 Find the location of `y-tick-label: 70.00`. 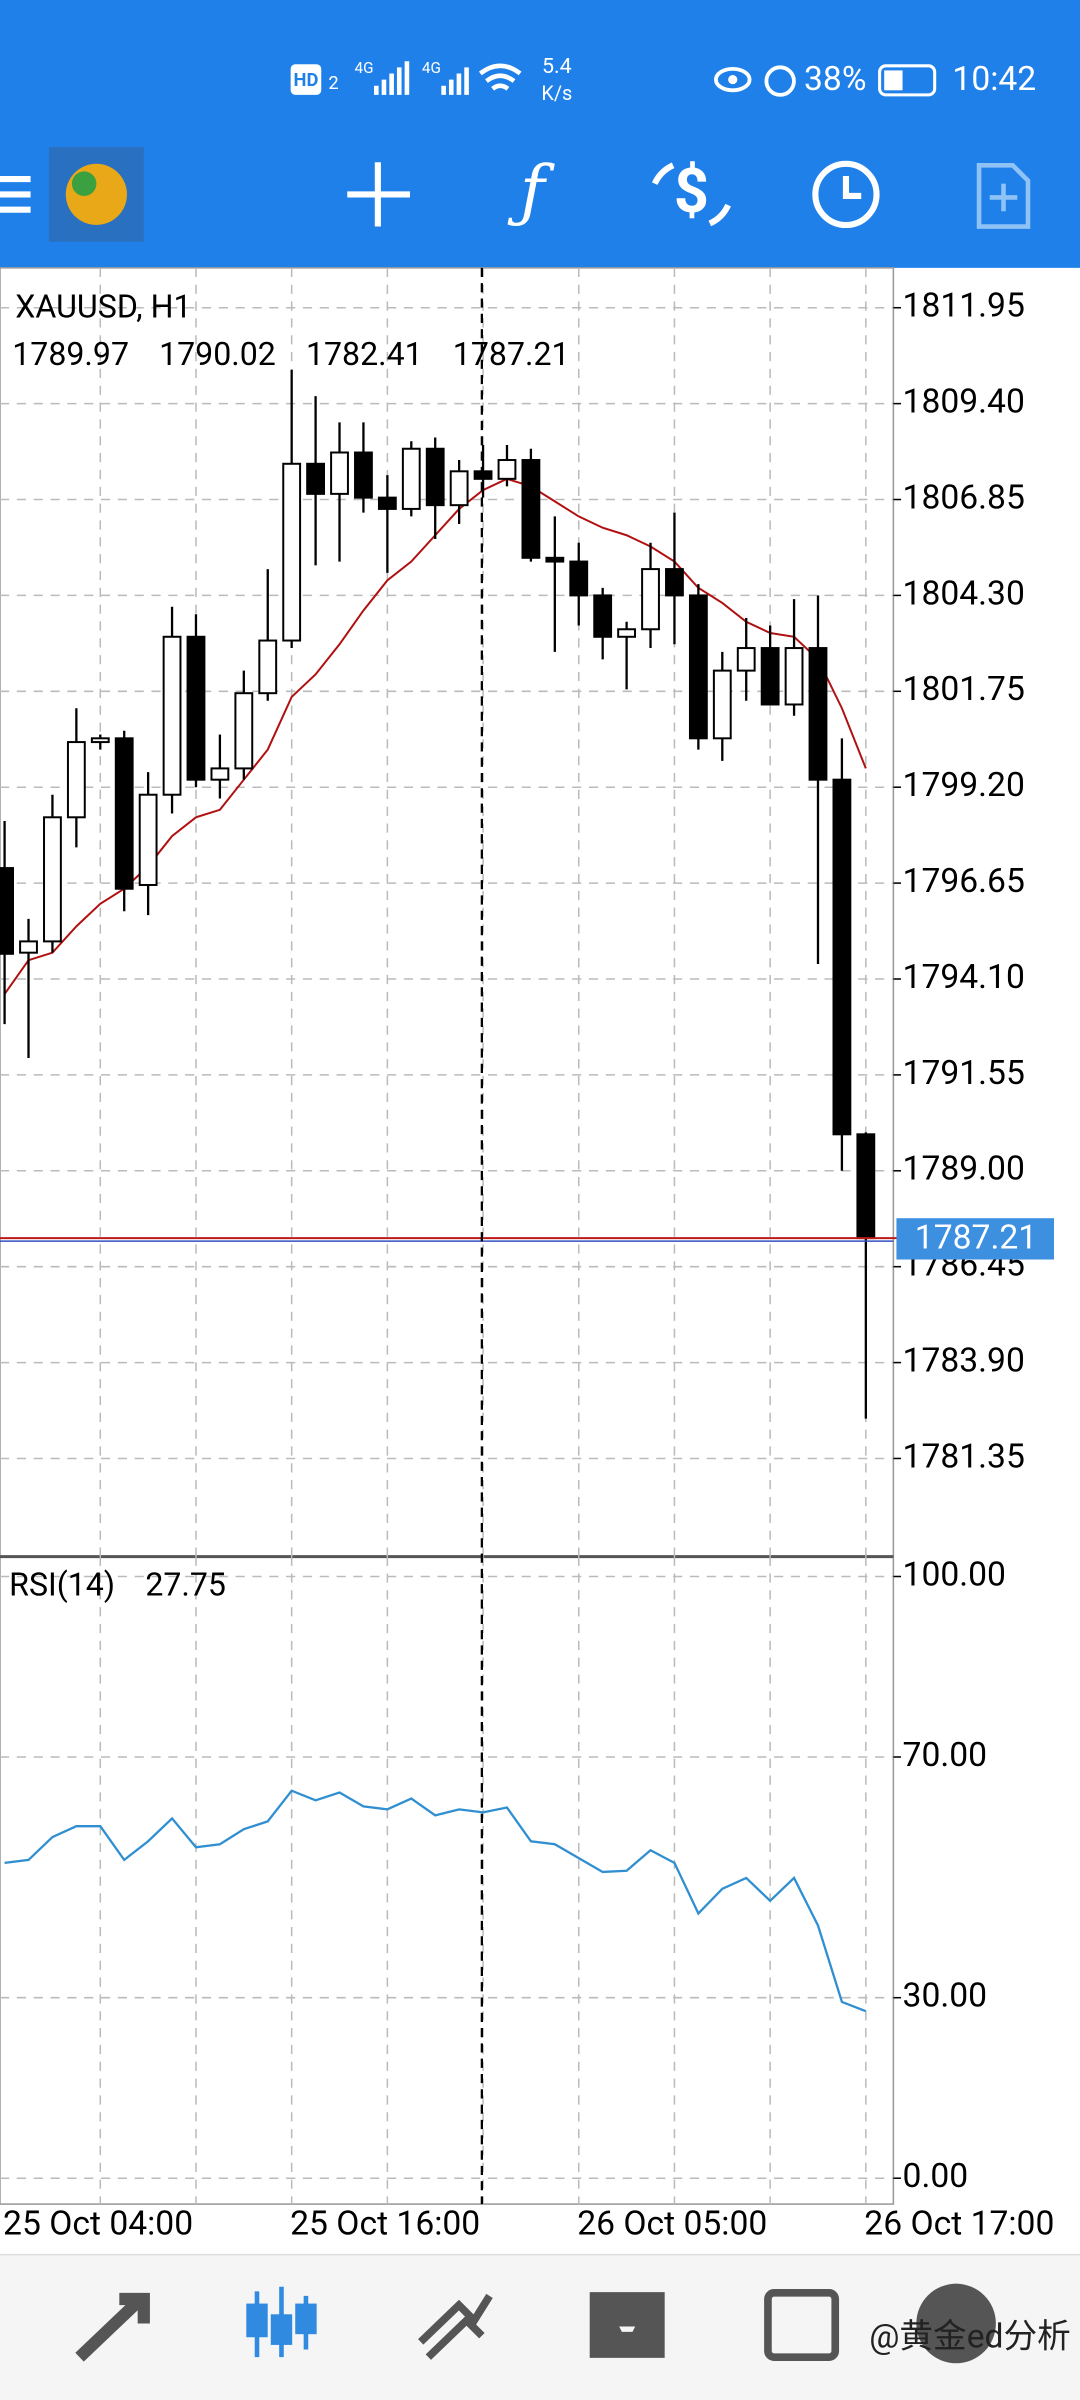

y-tick-label: 70.00 is located at coordinates (945, 1755).